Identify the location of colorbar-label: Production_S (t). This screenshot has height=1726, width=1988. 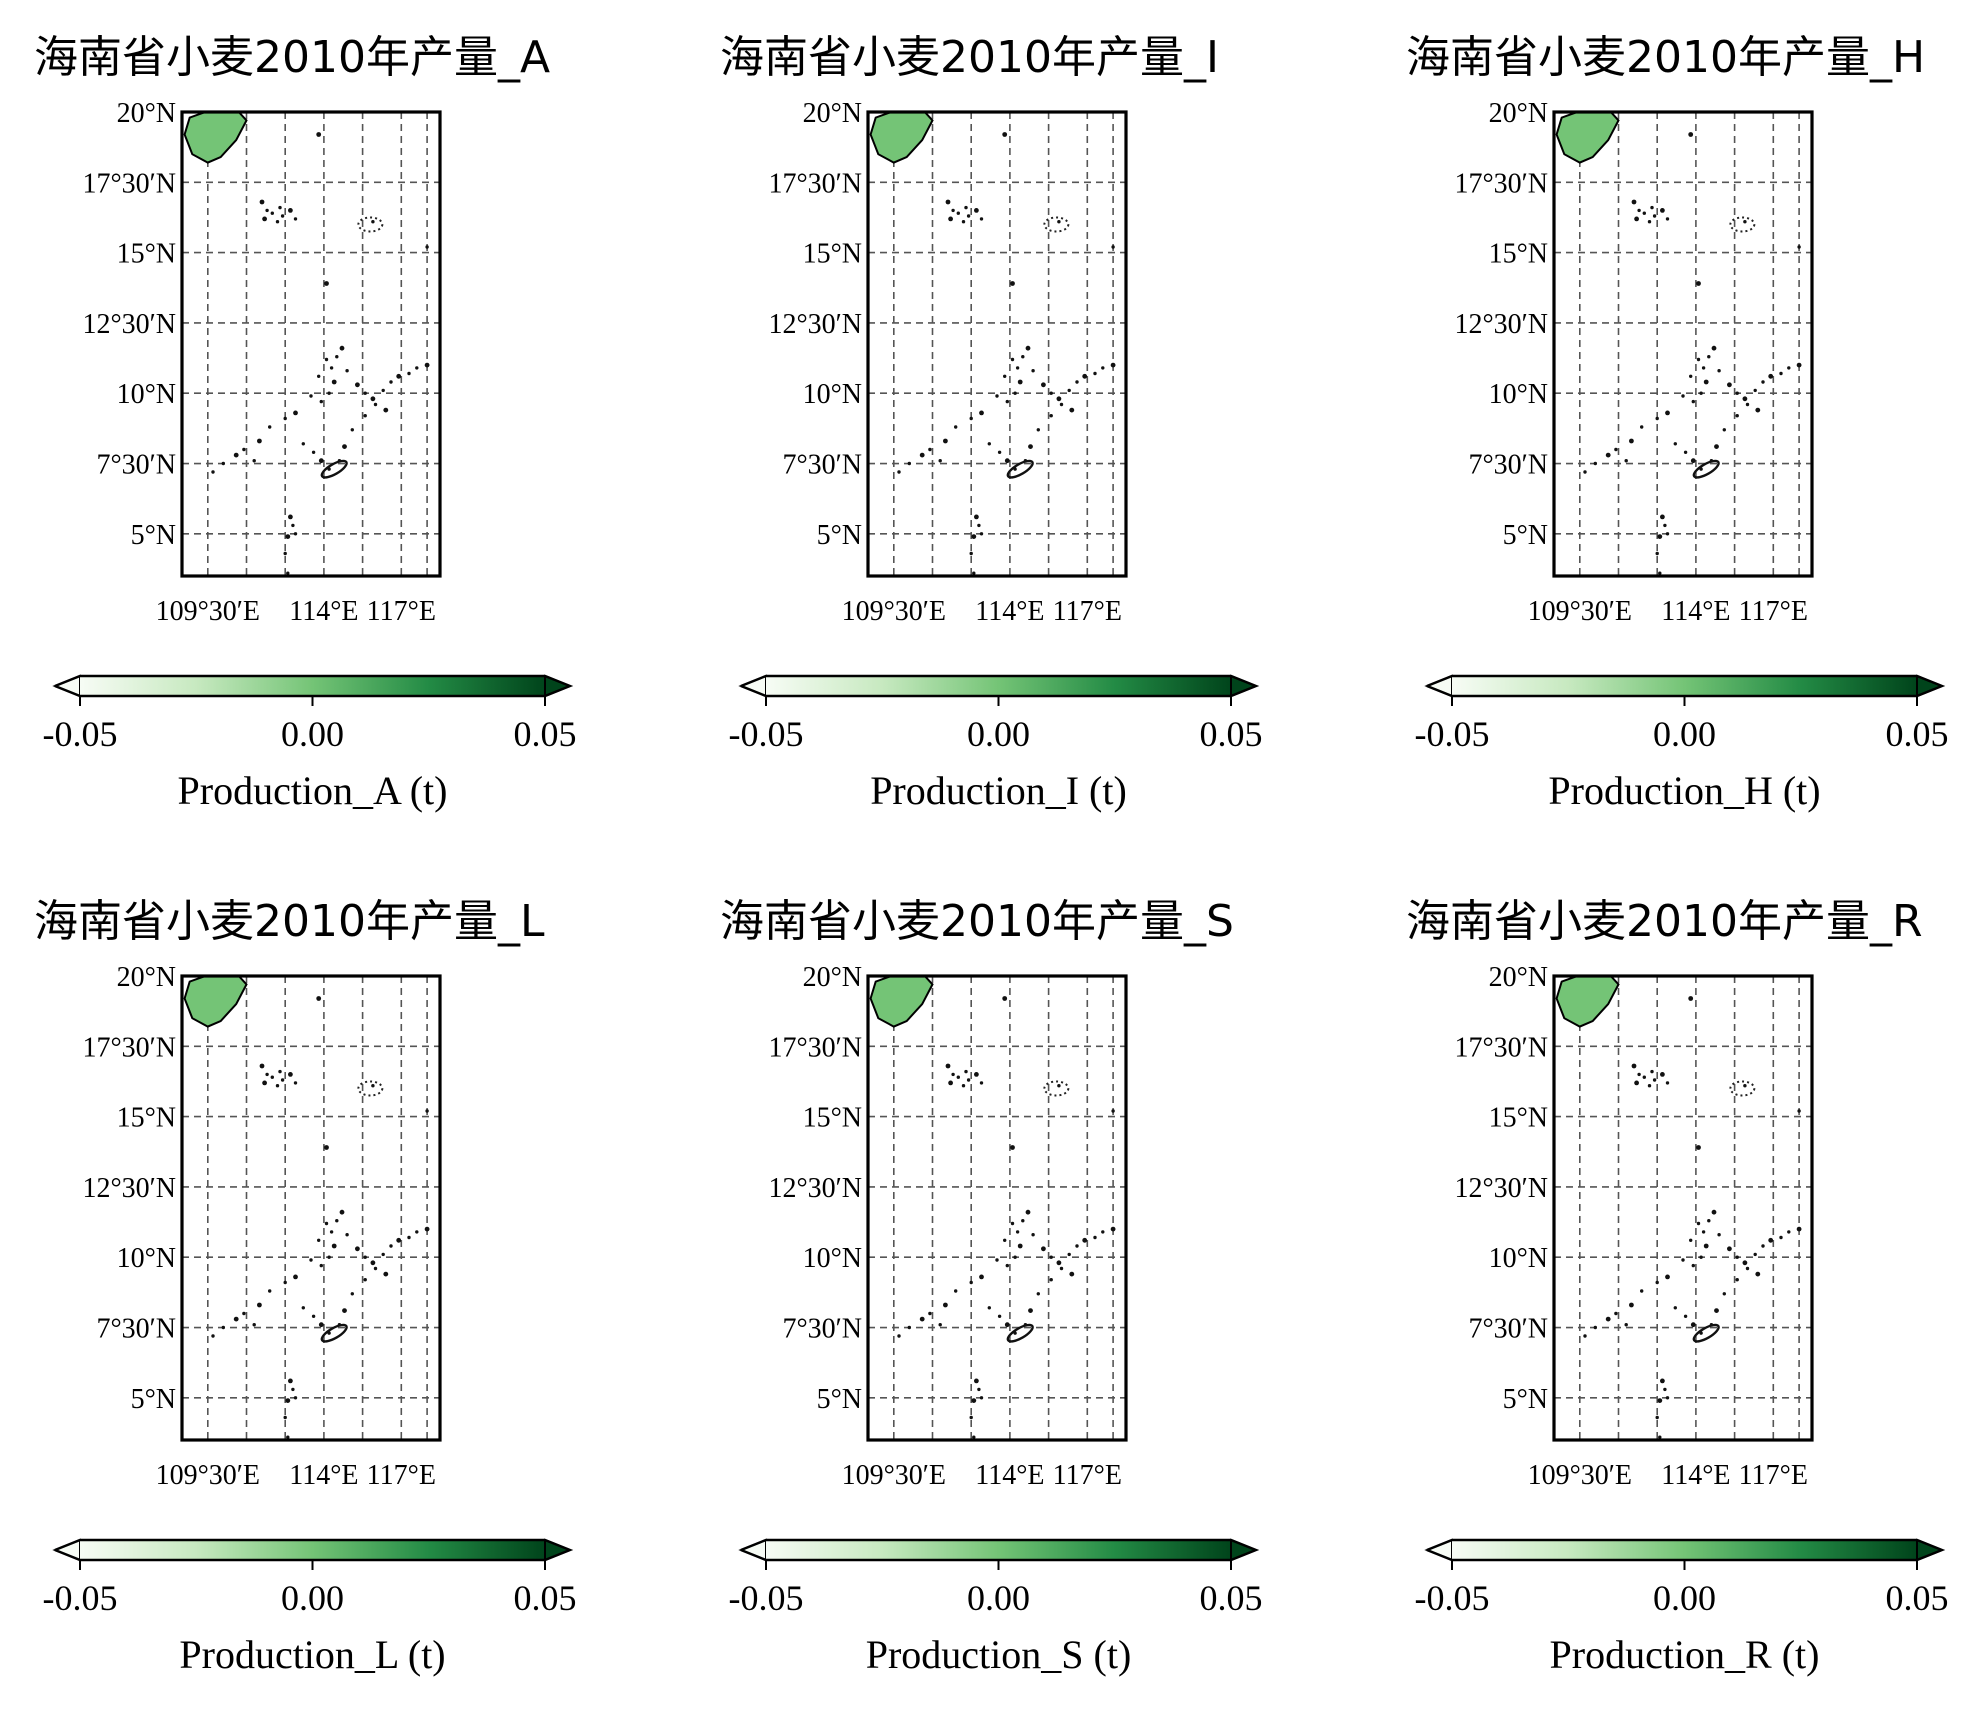
(999, 1654).